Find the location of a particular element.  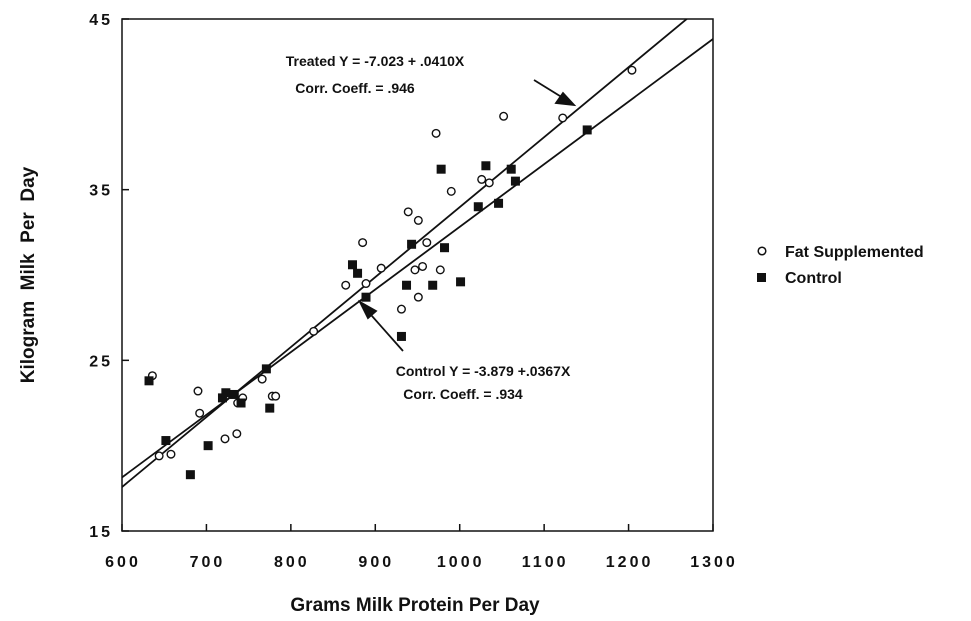

x-tick-label: 1200 is located at coordinates (630, 562).